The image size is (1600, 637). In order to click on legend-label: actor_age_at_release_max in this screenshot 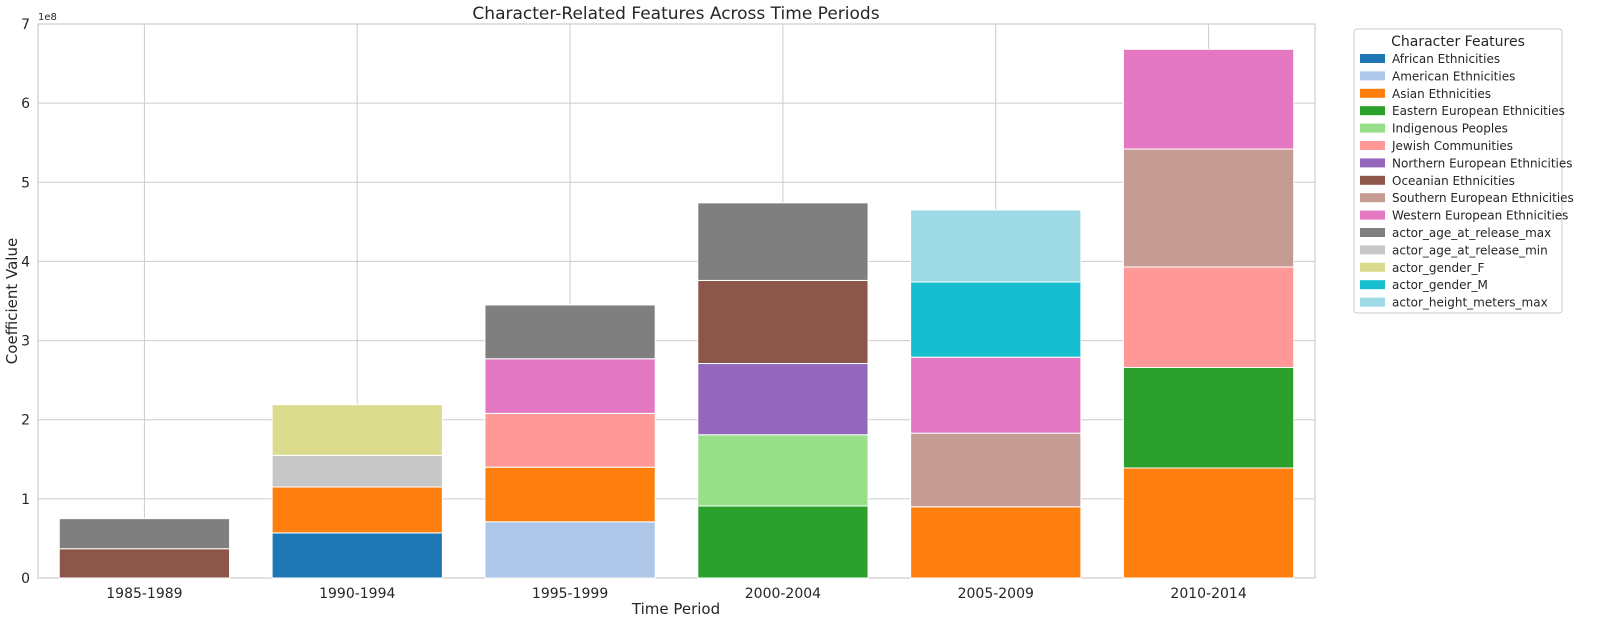, I will do `click(1471, 233)`.